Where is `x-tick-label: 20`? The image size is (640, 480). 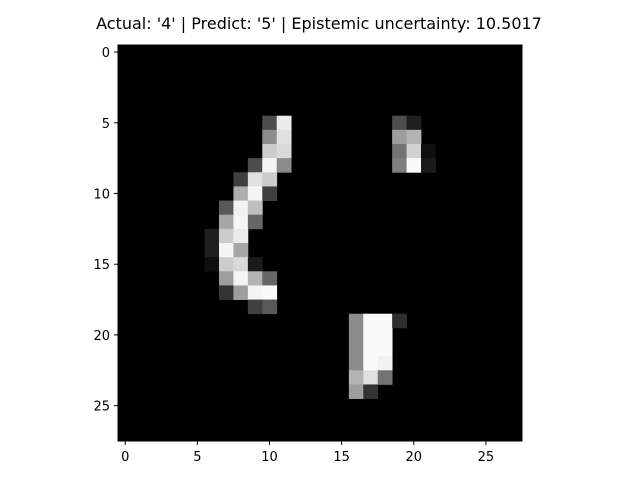 x-tick-label: 20 is located at coordinates (414, 457).